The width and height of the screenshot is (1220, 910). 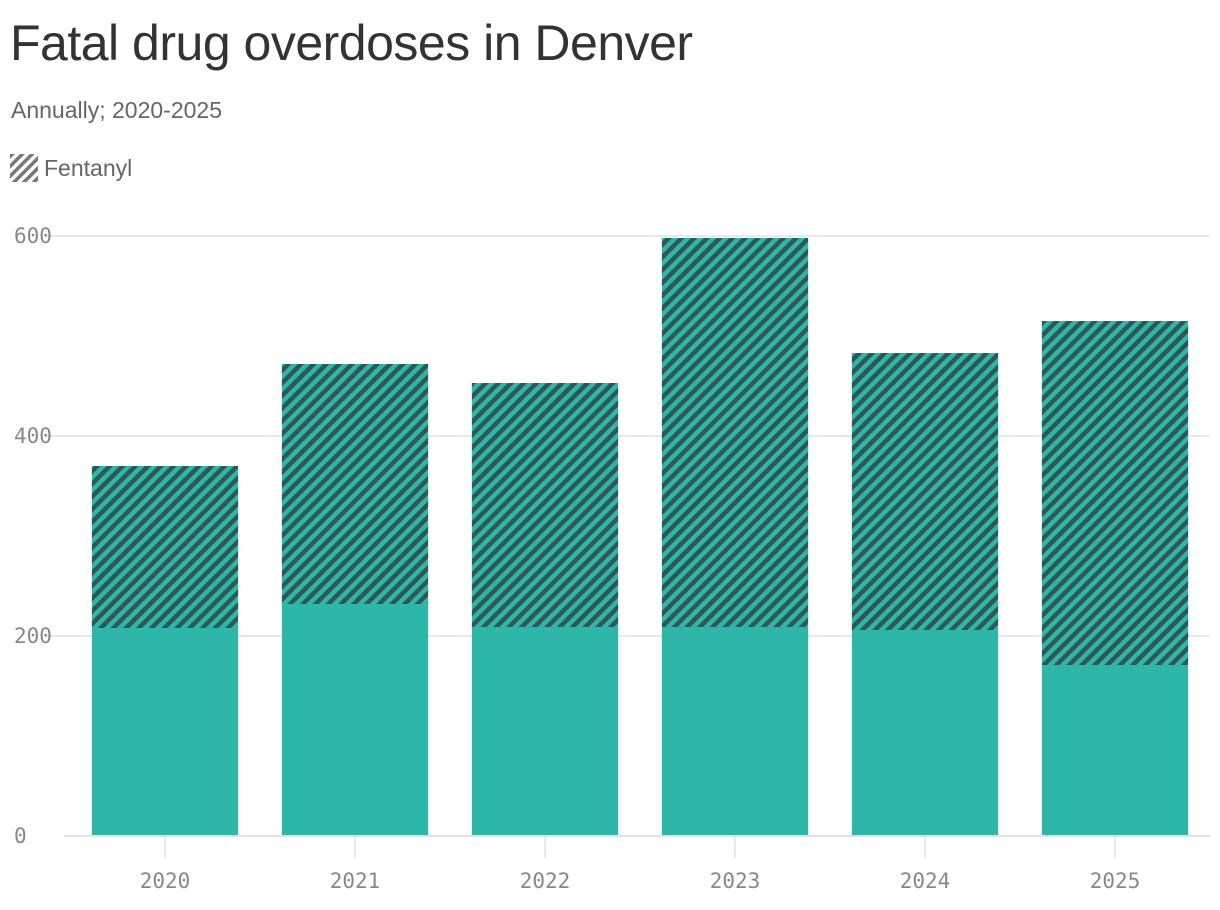 I want to click on y-tick-label: 400, so click(x=33, y=436).